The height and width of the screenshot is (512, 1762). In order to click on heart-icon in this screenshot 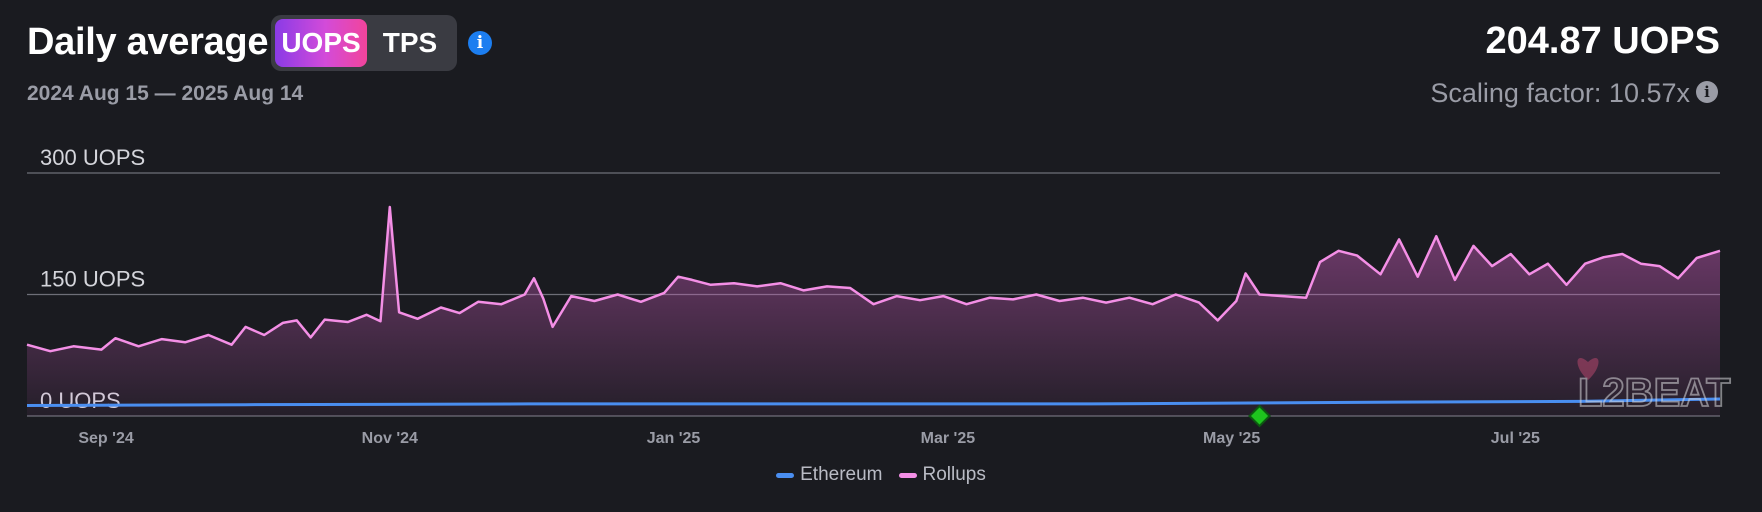, I will do `click(1588, 369)`.